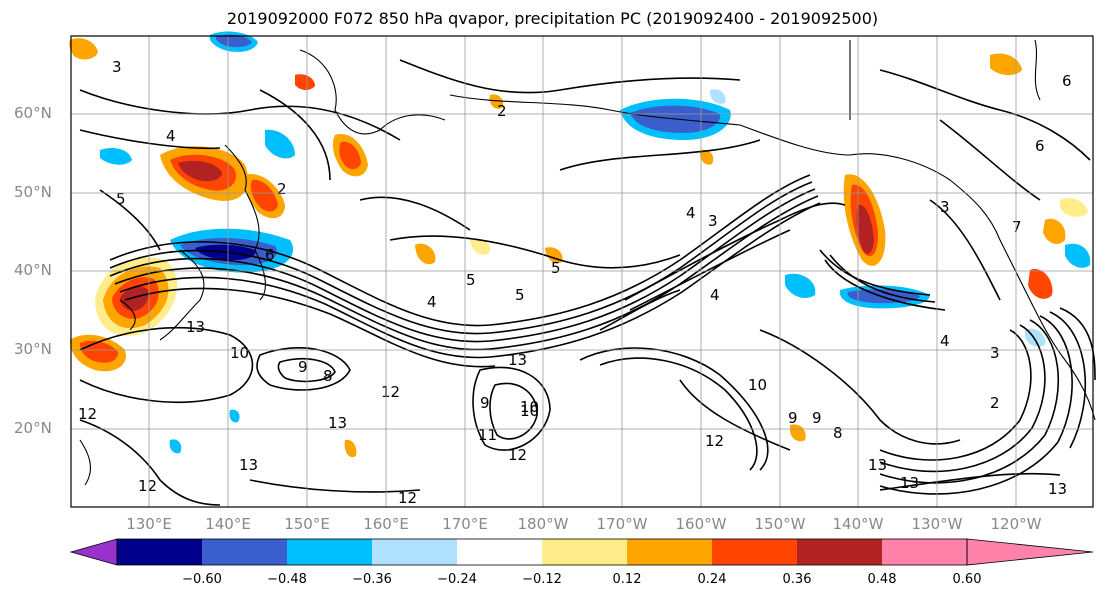 This screenshot has height=601, width=1105. What do you see at coordinates (701, 524) in the screenshot?
I see `lon-label: 160°W` at bounding box center [701, 524].